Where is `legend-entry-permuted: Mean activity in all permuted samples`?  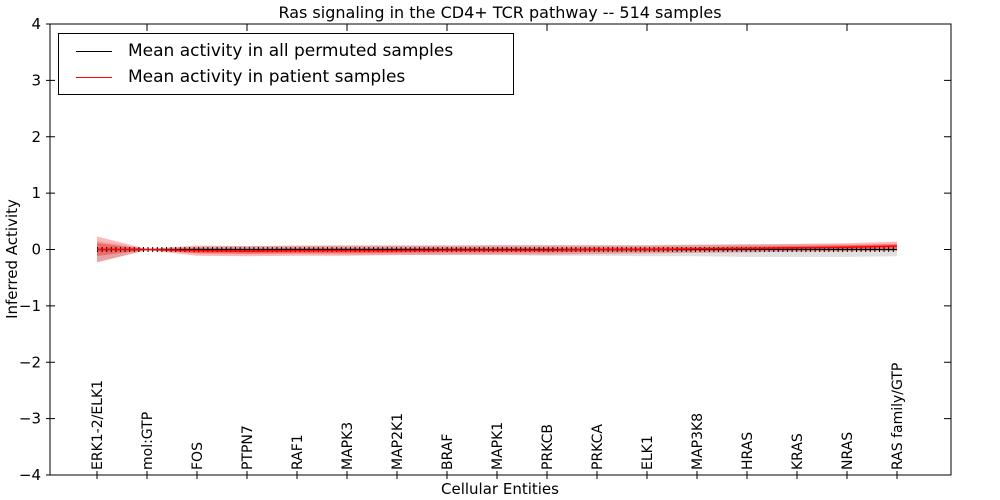 legend-entry-permuted: Mean activity in all permuted samples is located at coordinates (286, 51).